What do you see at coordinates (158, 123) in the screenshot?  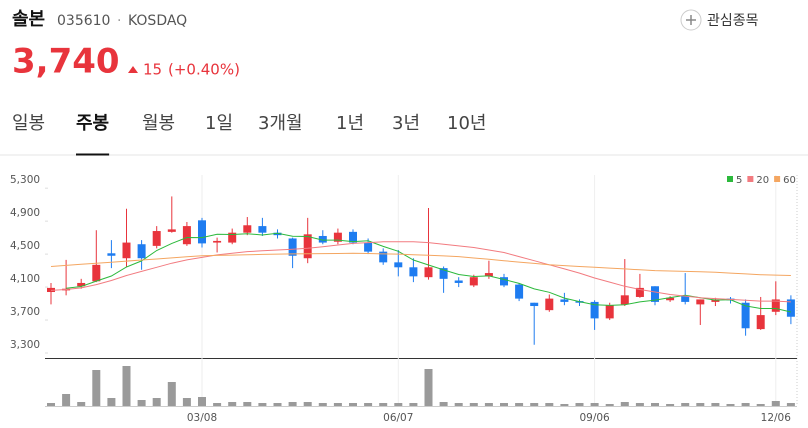 I see `tab: 월봉` at bounding box center [158, 123].